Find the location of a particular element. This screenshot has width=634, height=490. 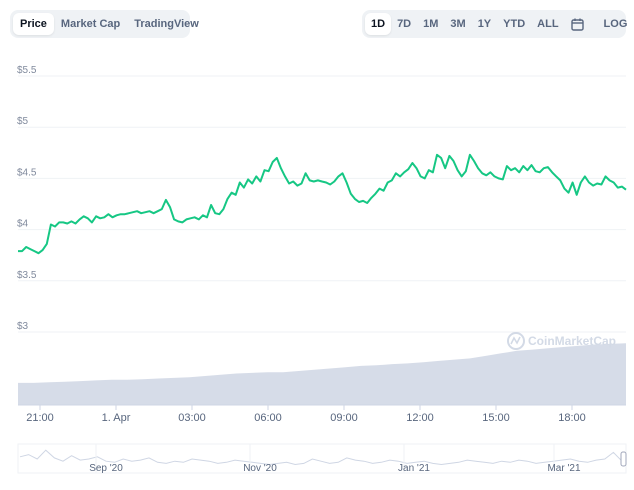

range-tab-1m: 1M is located at coordinates (431, 24).